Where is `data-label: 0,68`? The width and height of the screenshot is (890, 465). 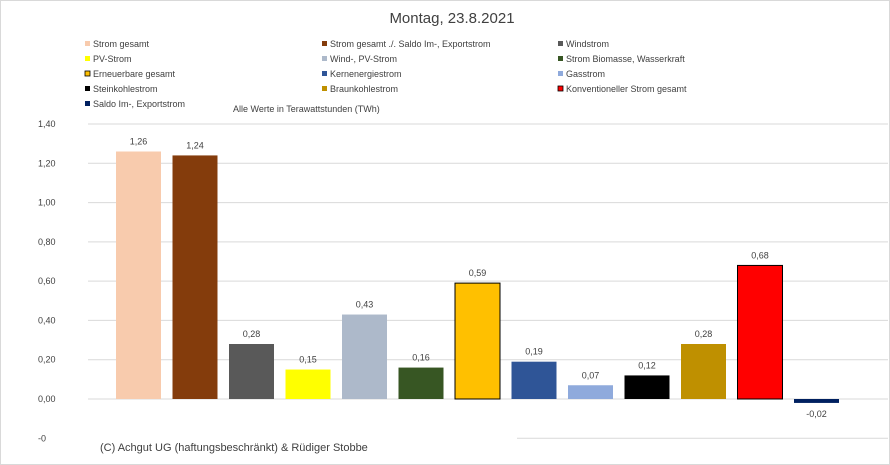 data-label: 0,68 is located at coordinates (760, 255).